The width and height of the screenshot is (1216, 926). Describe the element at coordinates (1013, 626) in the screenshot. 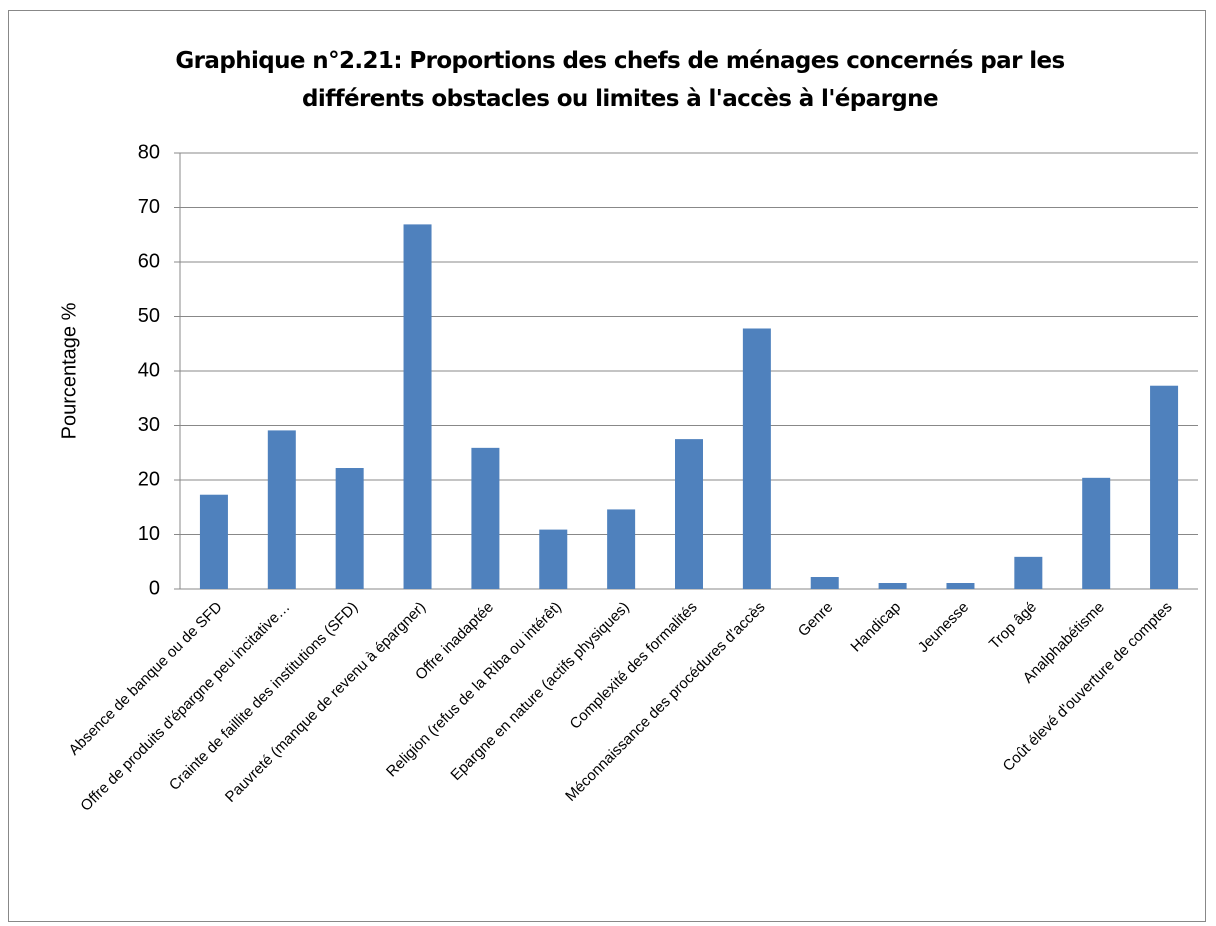

I see `x-tick-label: Trop âgé` at that location.